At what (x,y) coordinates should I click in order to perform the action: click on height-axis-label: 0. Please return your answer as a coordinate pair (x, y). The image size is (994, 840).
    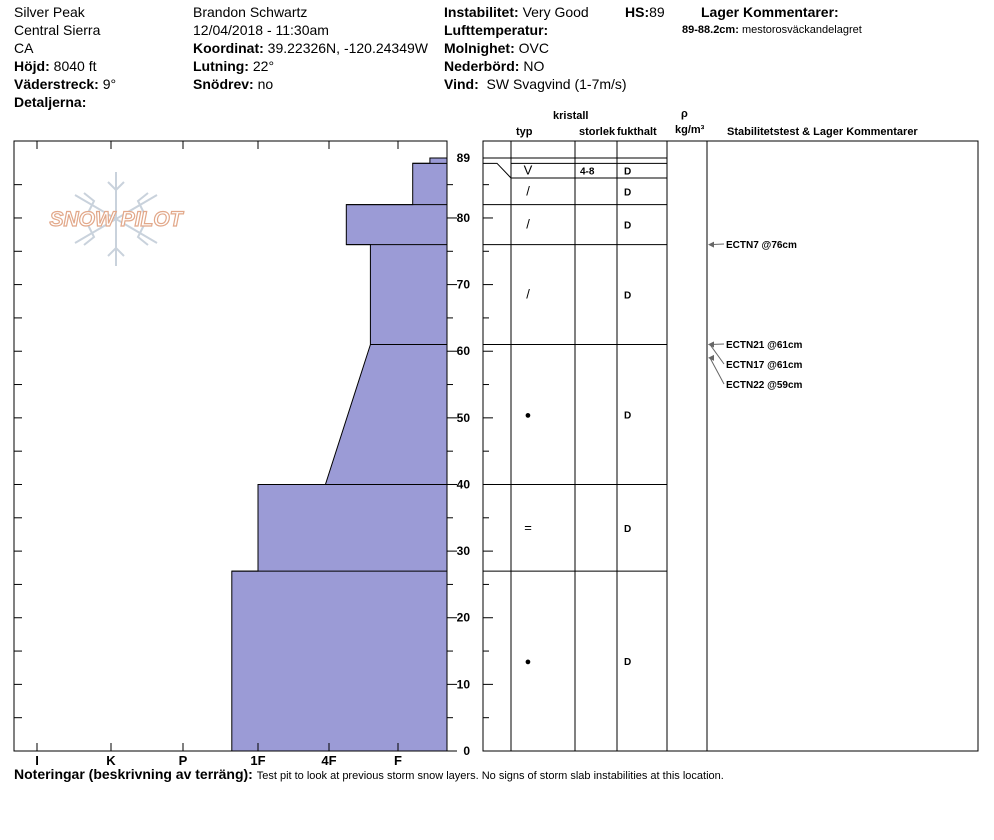
    Looking at the image, I should click on (466, 751).